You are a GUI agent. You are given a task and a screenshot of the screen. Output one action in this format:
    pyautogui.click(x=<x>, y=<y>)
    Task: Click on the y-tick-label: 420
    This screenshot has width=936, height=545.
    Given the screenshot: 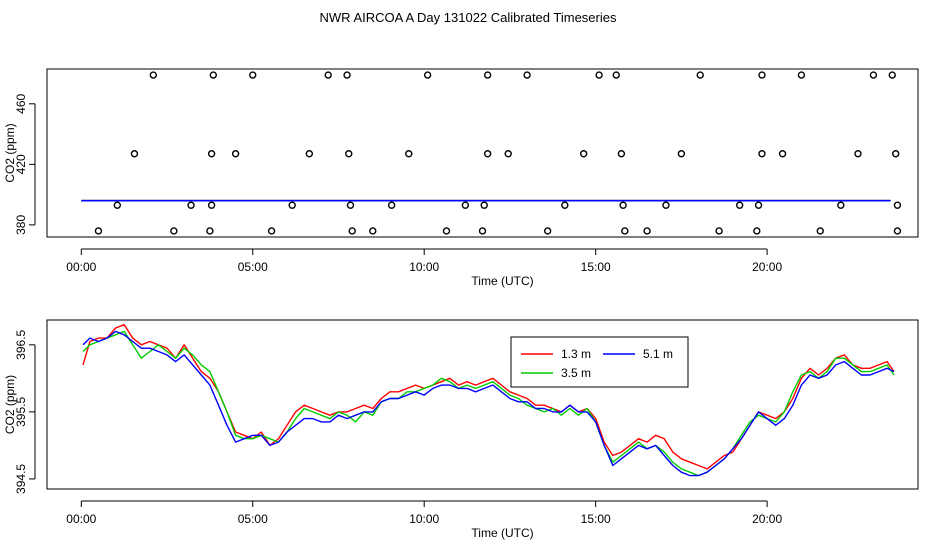 What is the action you would take?
    pyautogui.click(x=21, y=164)
    